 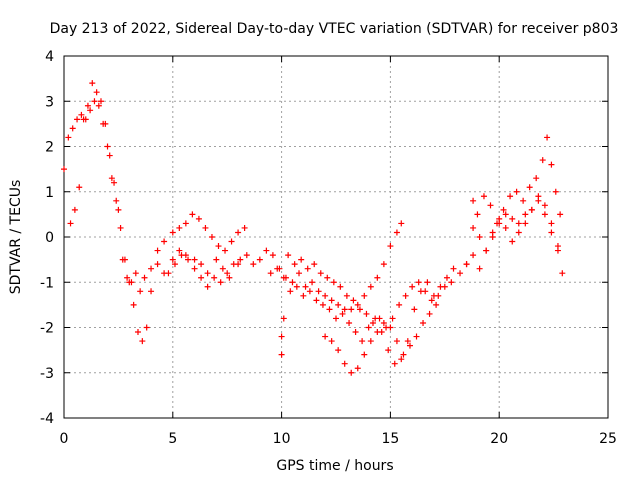 What do you see at coordinates (16, 237) in the screenshot?
I see `y-axis-label: SDTVAR / TECUs` at bounding box center [16, 237].